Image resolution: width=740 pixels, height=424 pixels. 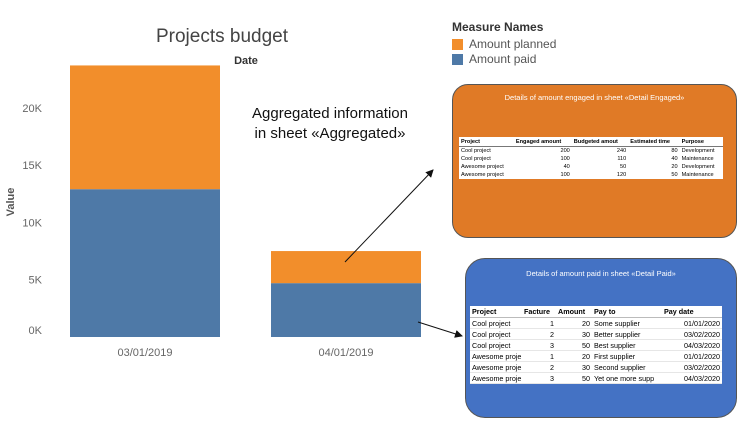 I want to click on column-header: Facture, so click(x=539, y=312).